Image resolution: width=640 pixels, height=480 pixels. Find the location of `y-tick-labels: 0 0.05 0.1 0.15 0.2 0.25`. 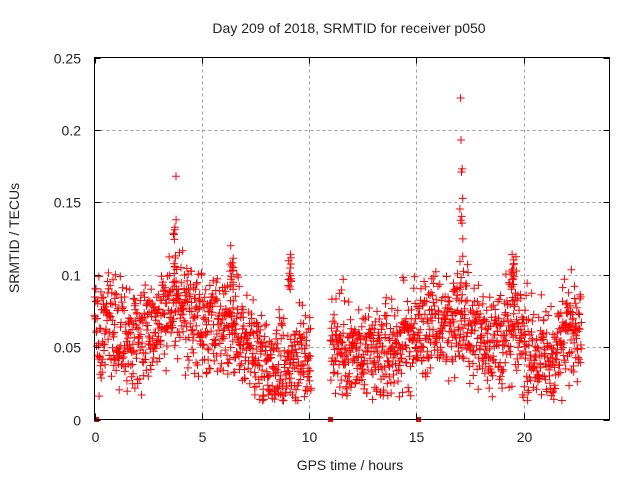

y-tick-labels: 0 0.05 0.1 0.15 0.2 0.25 is located at coordinates (67, 240).